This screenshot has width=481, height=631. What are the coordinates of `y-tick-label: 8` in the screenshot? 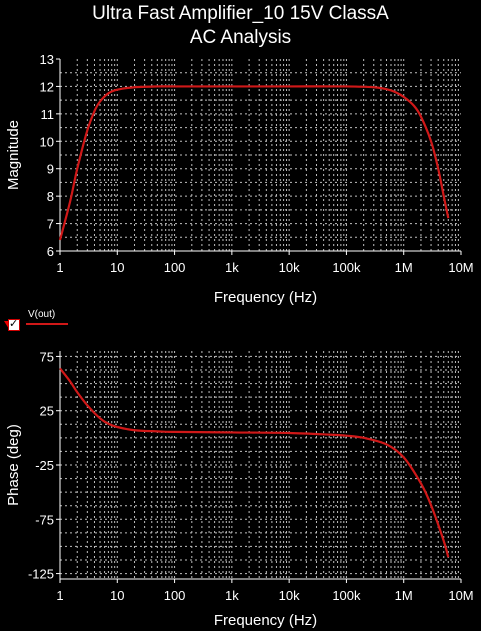 It's located at (50, 196).